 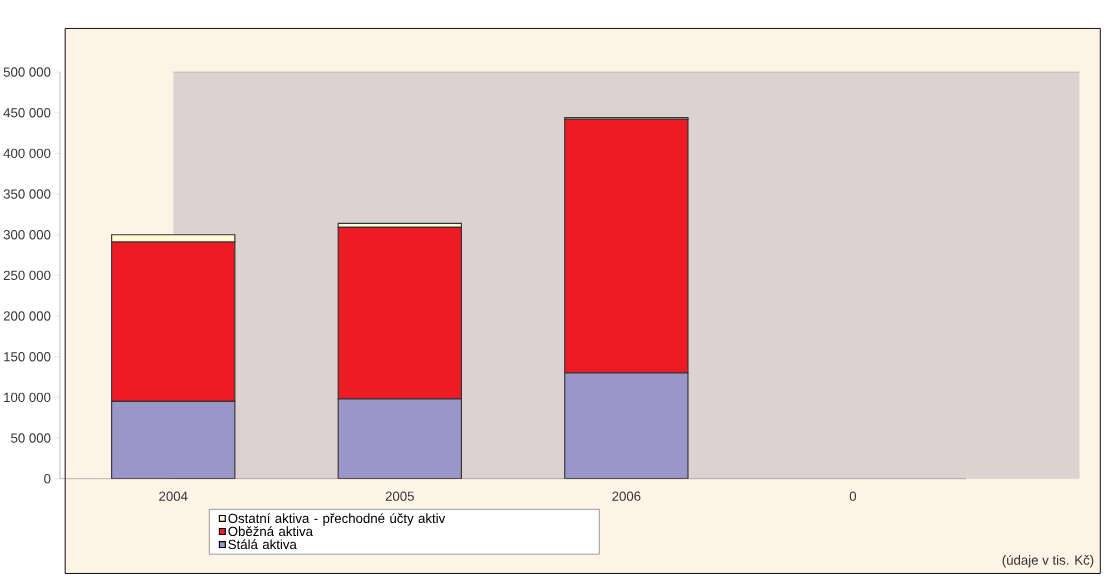 I want to click on y-tick-label: 500 000, so click(x=27, y=72).